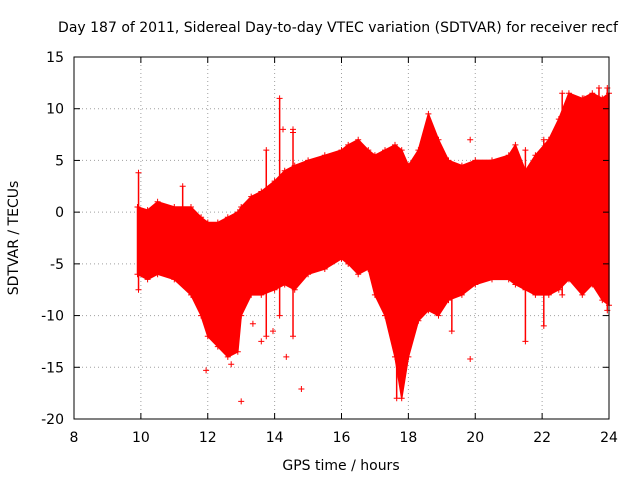 Image resolution: width=640 pixels, height=480 pixels. I want to click on y-axis-label: SDTVAR / TECUs, so click(14, 238).